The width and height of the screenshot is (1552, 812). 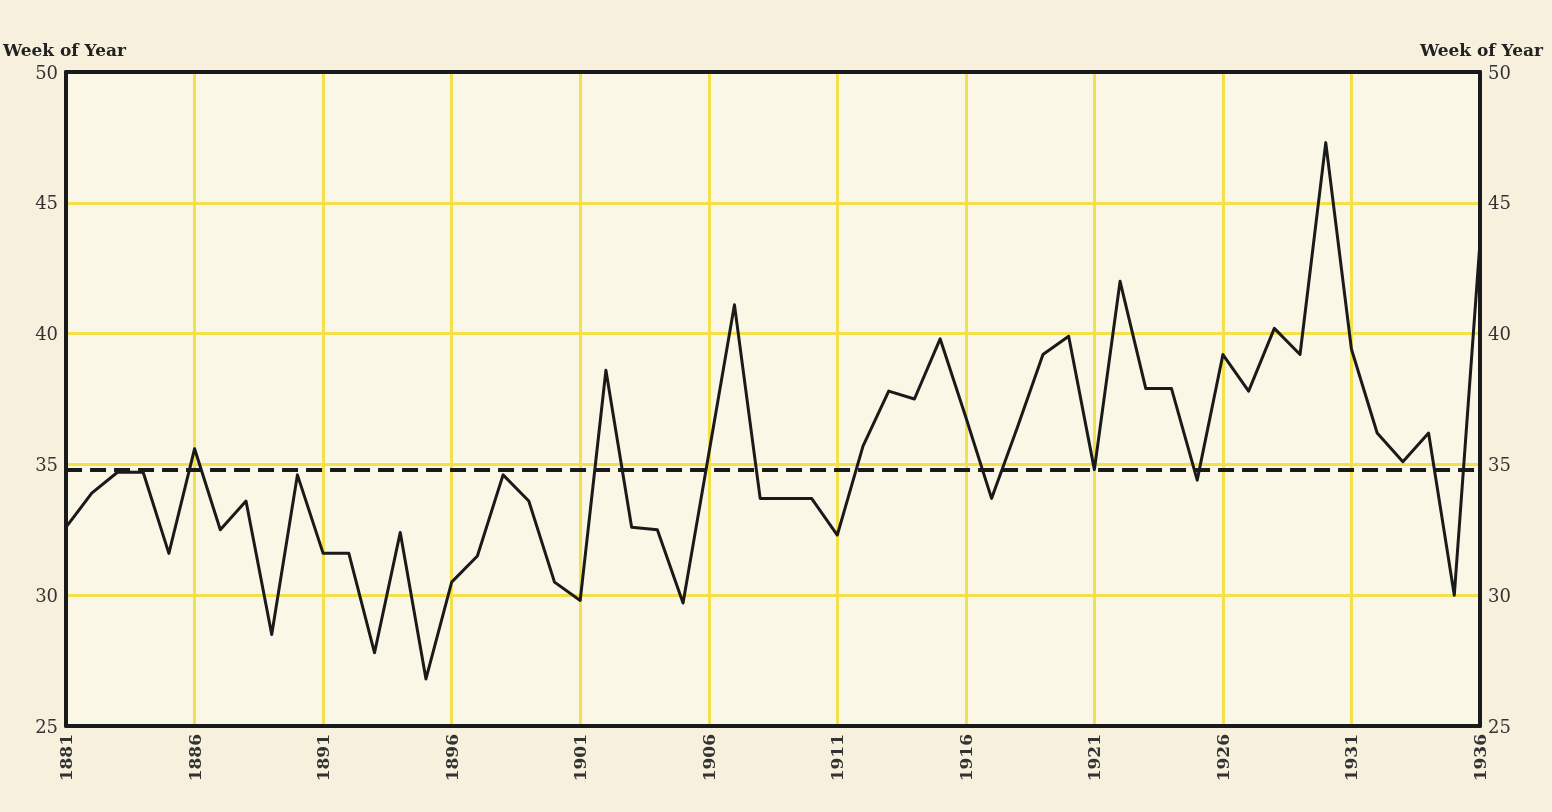 What do you see at coordinates (47, 72) in the screenshot?
I see `y-tick-label: 50` at bounding box center [47, 72].